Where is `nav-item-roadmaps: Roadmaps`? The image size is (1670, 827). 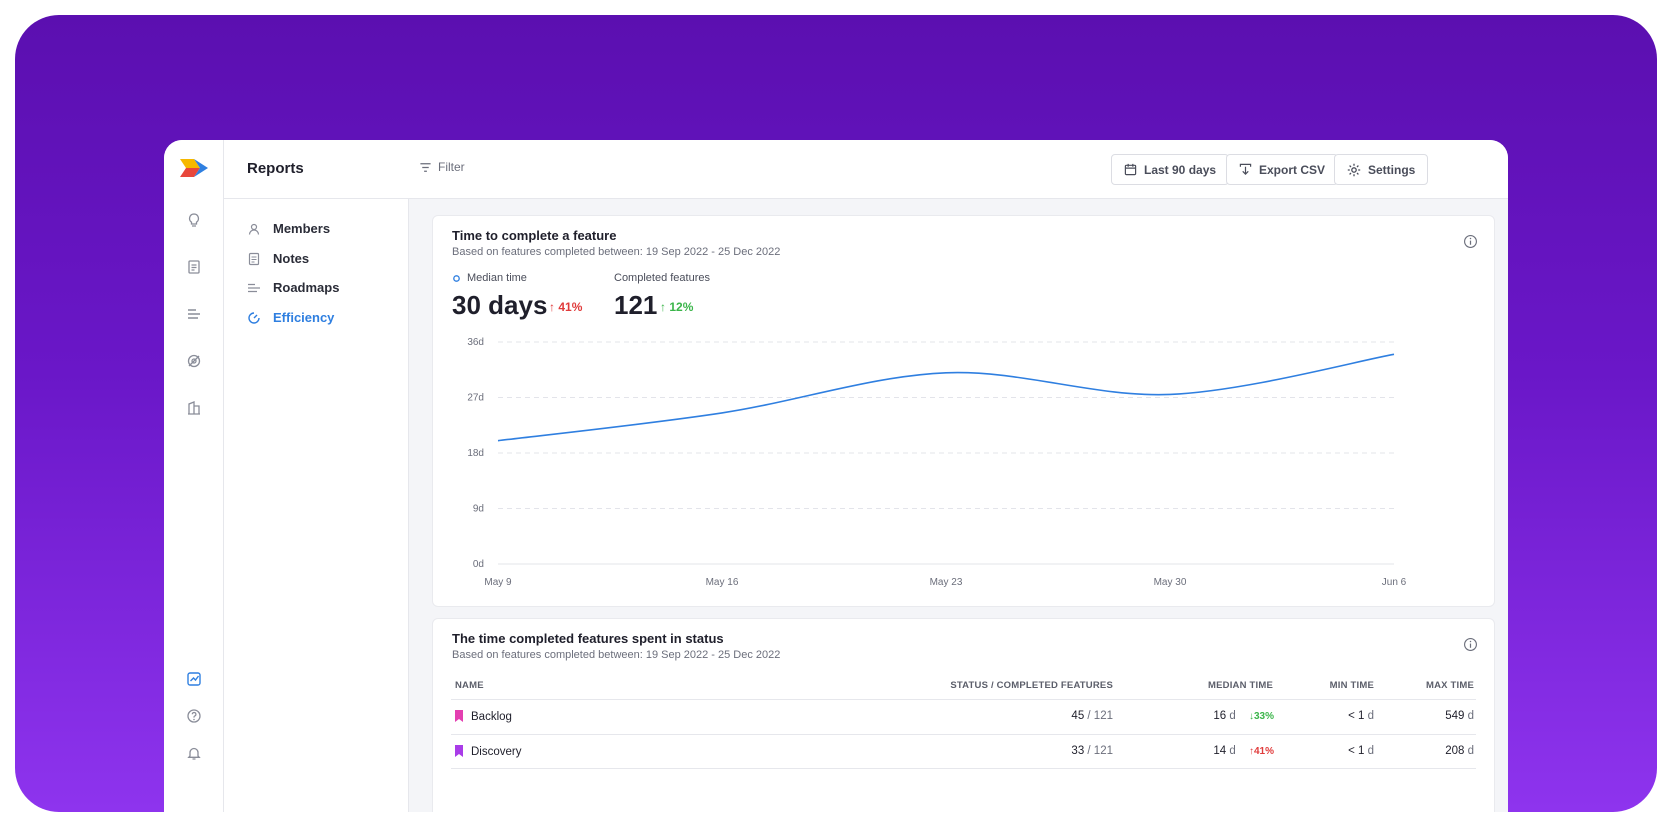 nav-item-roadmaps: Roadmaps is located at coordinates (293, 287).